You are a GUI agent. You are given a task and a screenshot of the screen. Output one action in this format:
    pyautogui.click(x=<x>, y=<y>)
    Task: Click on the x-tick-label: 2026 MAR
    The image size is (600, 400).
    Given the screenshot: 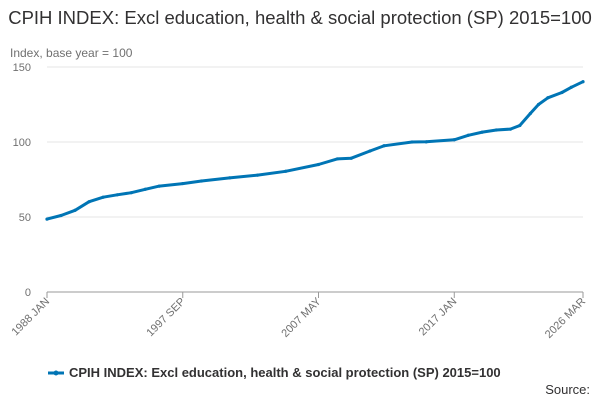 What is the action you would take?
    pyautogui.click(x=565, y=318)
    